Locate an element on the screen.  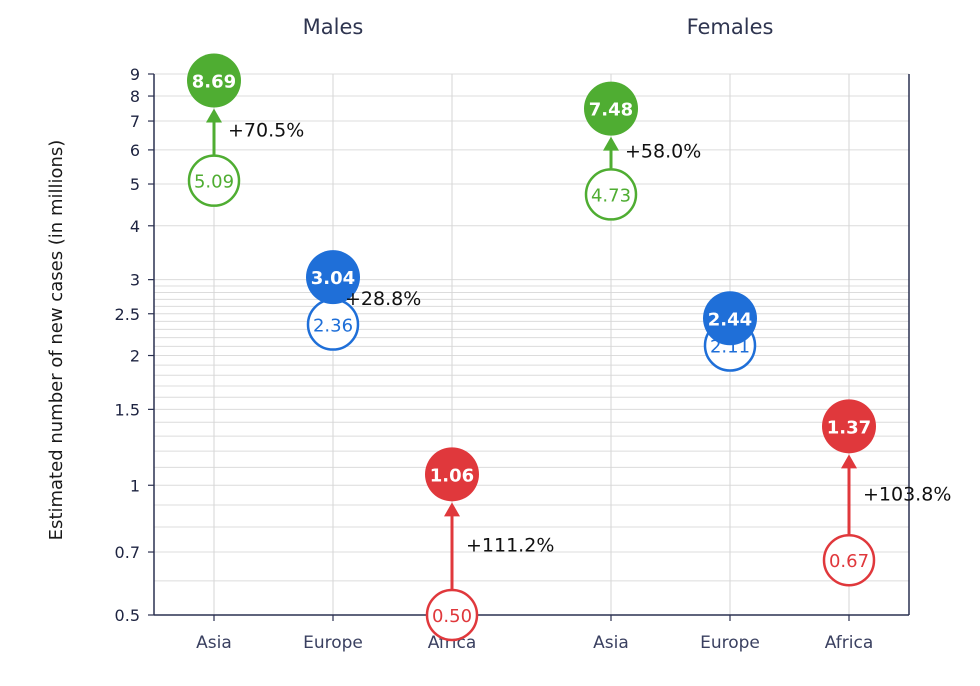
value-label-after: 8.69 is located at coordinates (214, 82).